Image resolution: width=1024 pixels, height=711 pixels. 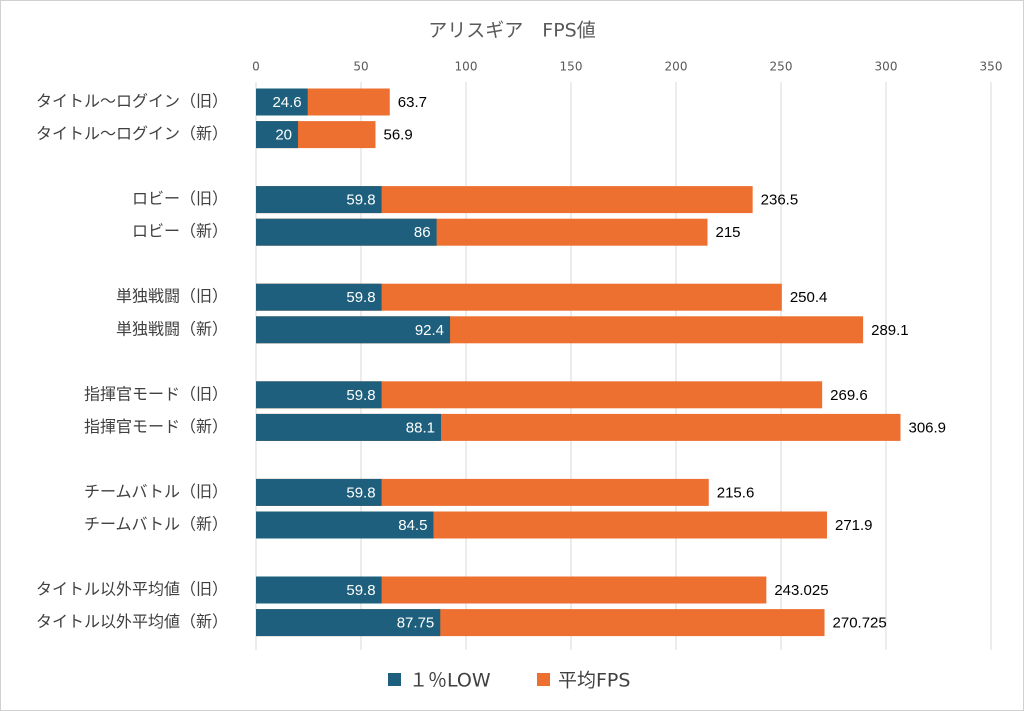 I want to click on category-label: タイトル以外平均値（新）, so click(x=132, y=621).